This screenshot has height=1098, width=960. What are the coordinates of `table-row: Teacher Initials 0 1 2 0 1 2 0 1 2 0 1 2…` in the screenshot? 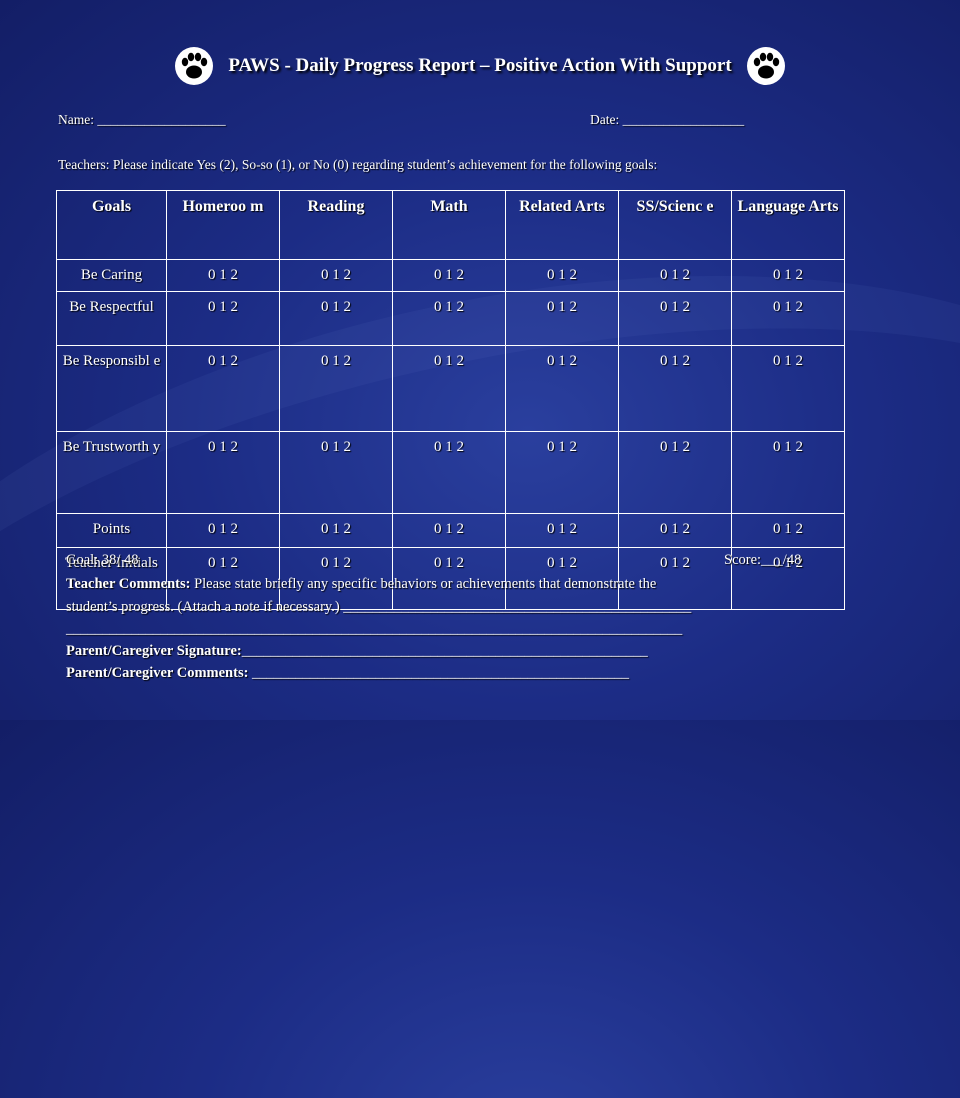 It's located at (450, 578).